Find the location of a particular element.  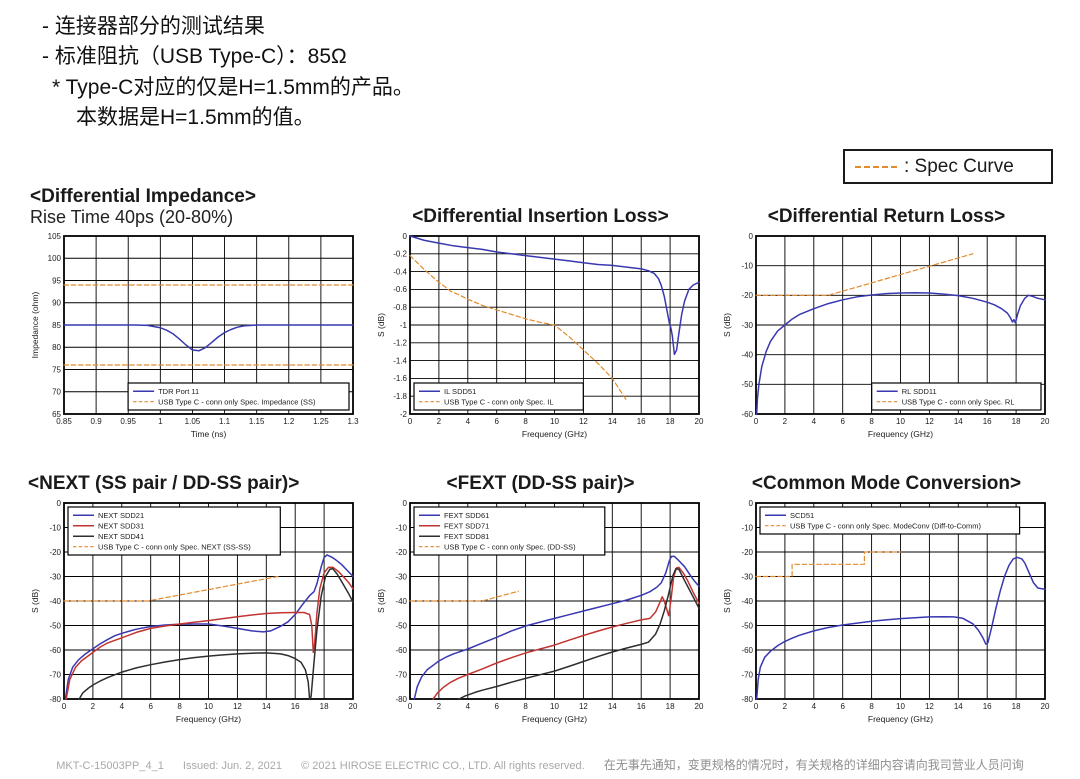

footer-note-cn: 在无事先通知，变更规格的情况时，有关规格的详细内容请向我司营业人员问询 is located at coordinates (813, 765).